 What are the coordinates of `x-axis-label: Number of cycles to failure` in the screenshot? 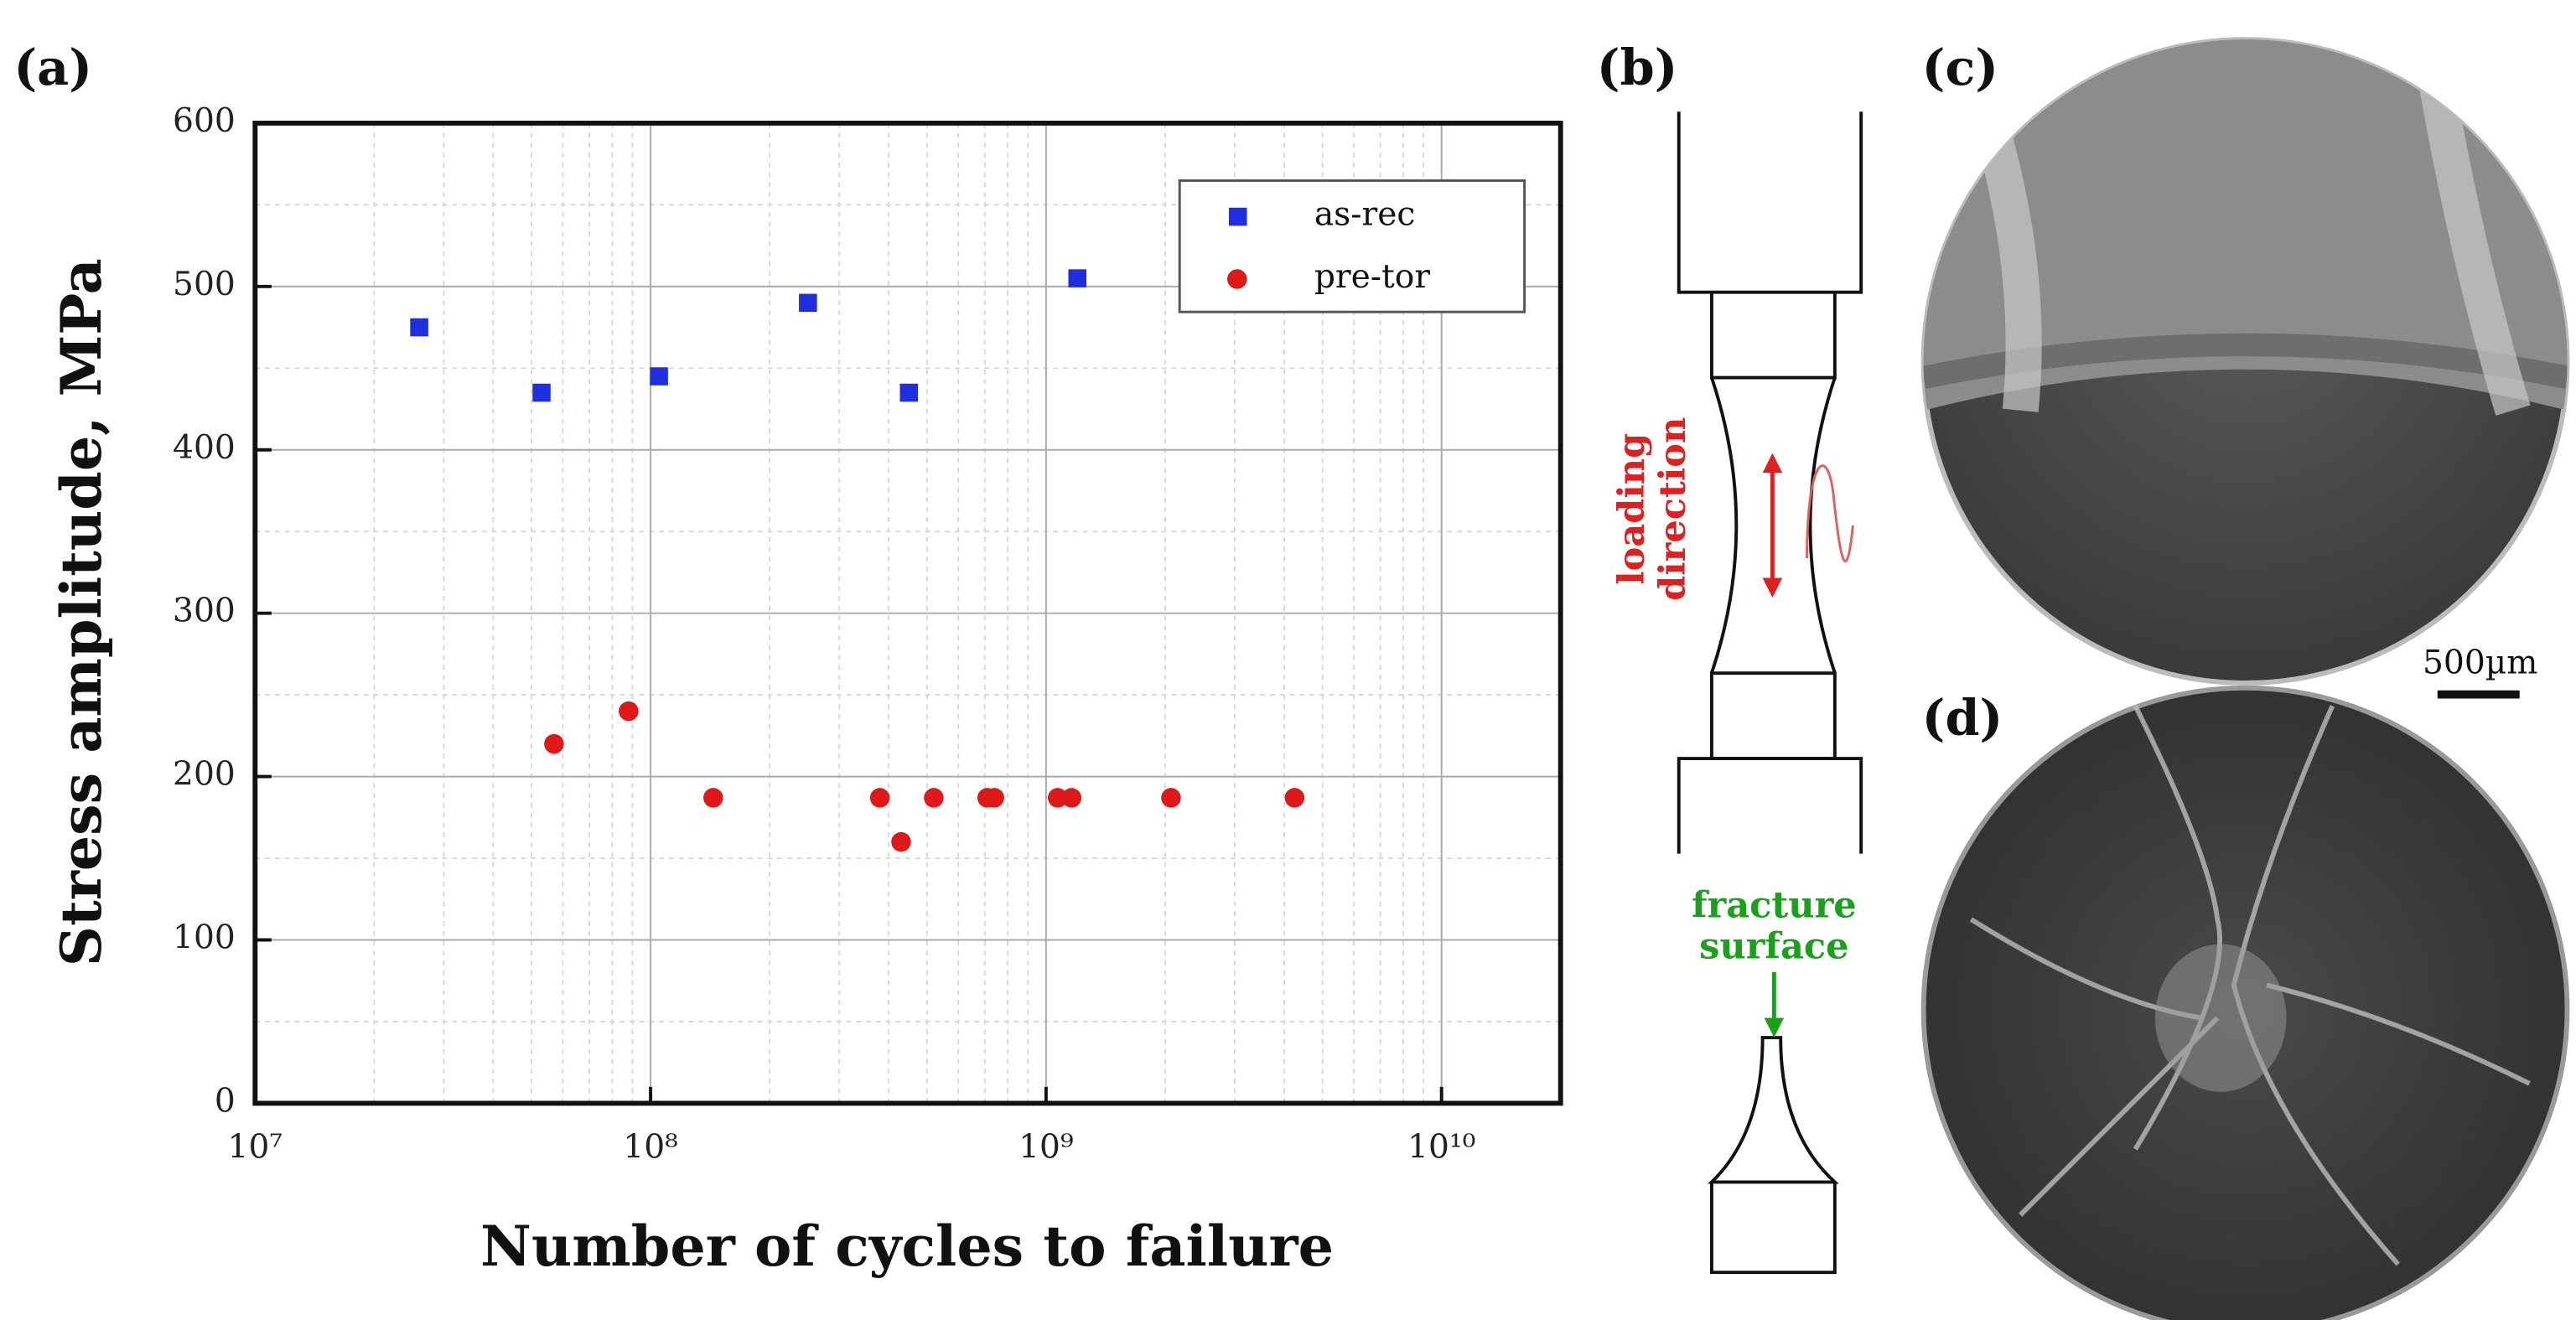 It's located at (907, 1246).